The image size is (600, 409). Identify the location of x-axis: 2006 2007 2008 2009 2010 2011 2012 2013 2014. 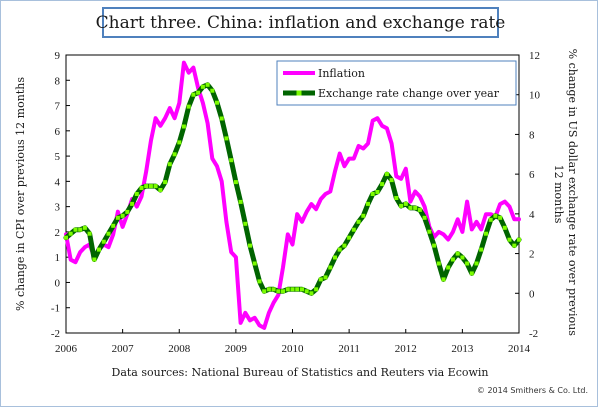
(293, 342).